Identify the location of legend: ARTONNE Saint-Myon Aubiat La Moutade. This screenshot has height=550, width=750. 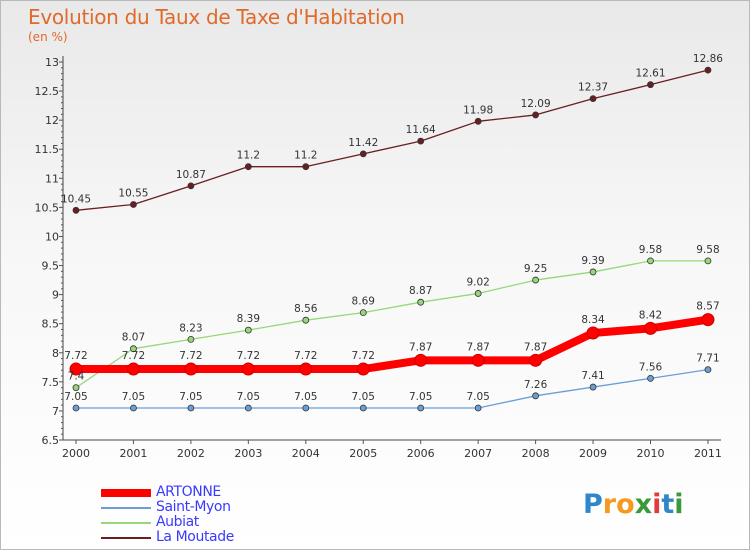
(201, 514).